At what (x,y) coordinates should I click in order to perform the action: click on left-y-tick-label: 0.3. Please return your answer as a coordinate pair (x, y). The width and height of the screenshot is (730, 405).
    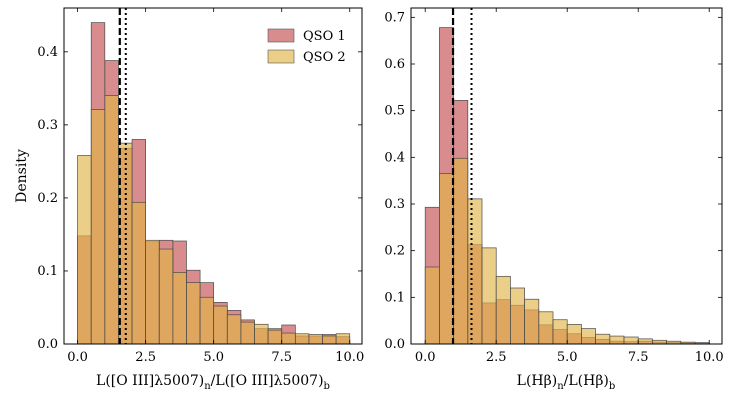
    Looking at the image, I should click on (47, 125).